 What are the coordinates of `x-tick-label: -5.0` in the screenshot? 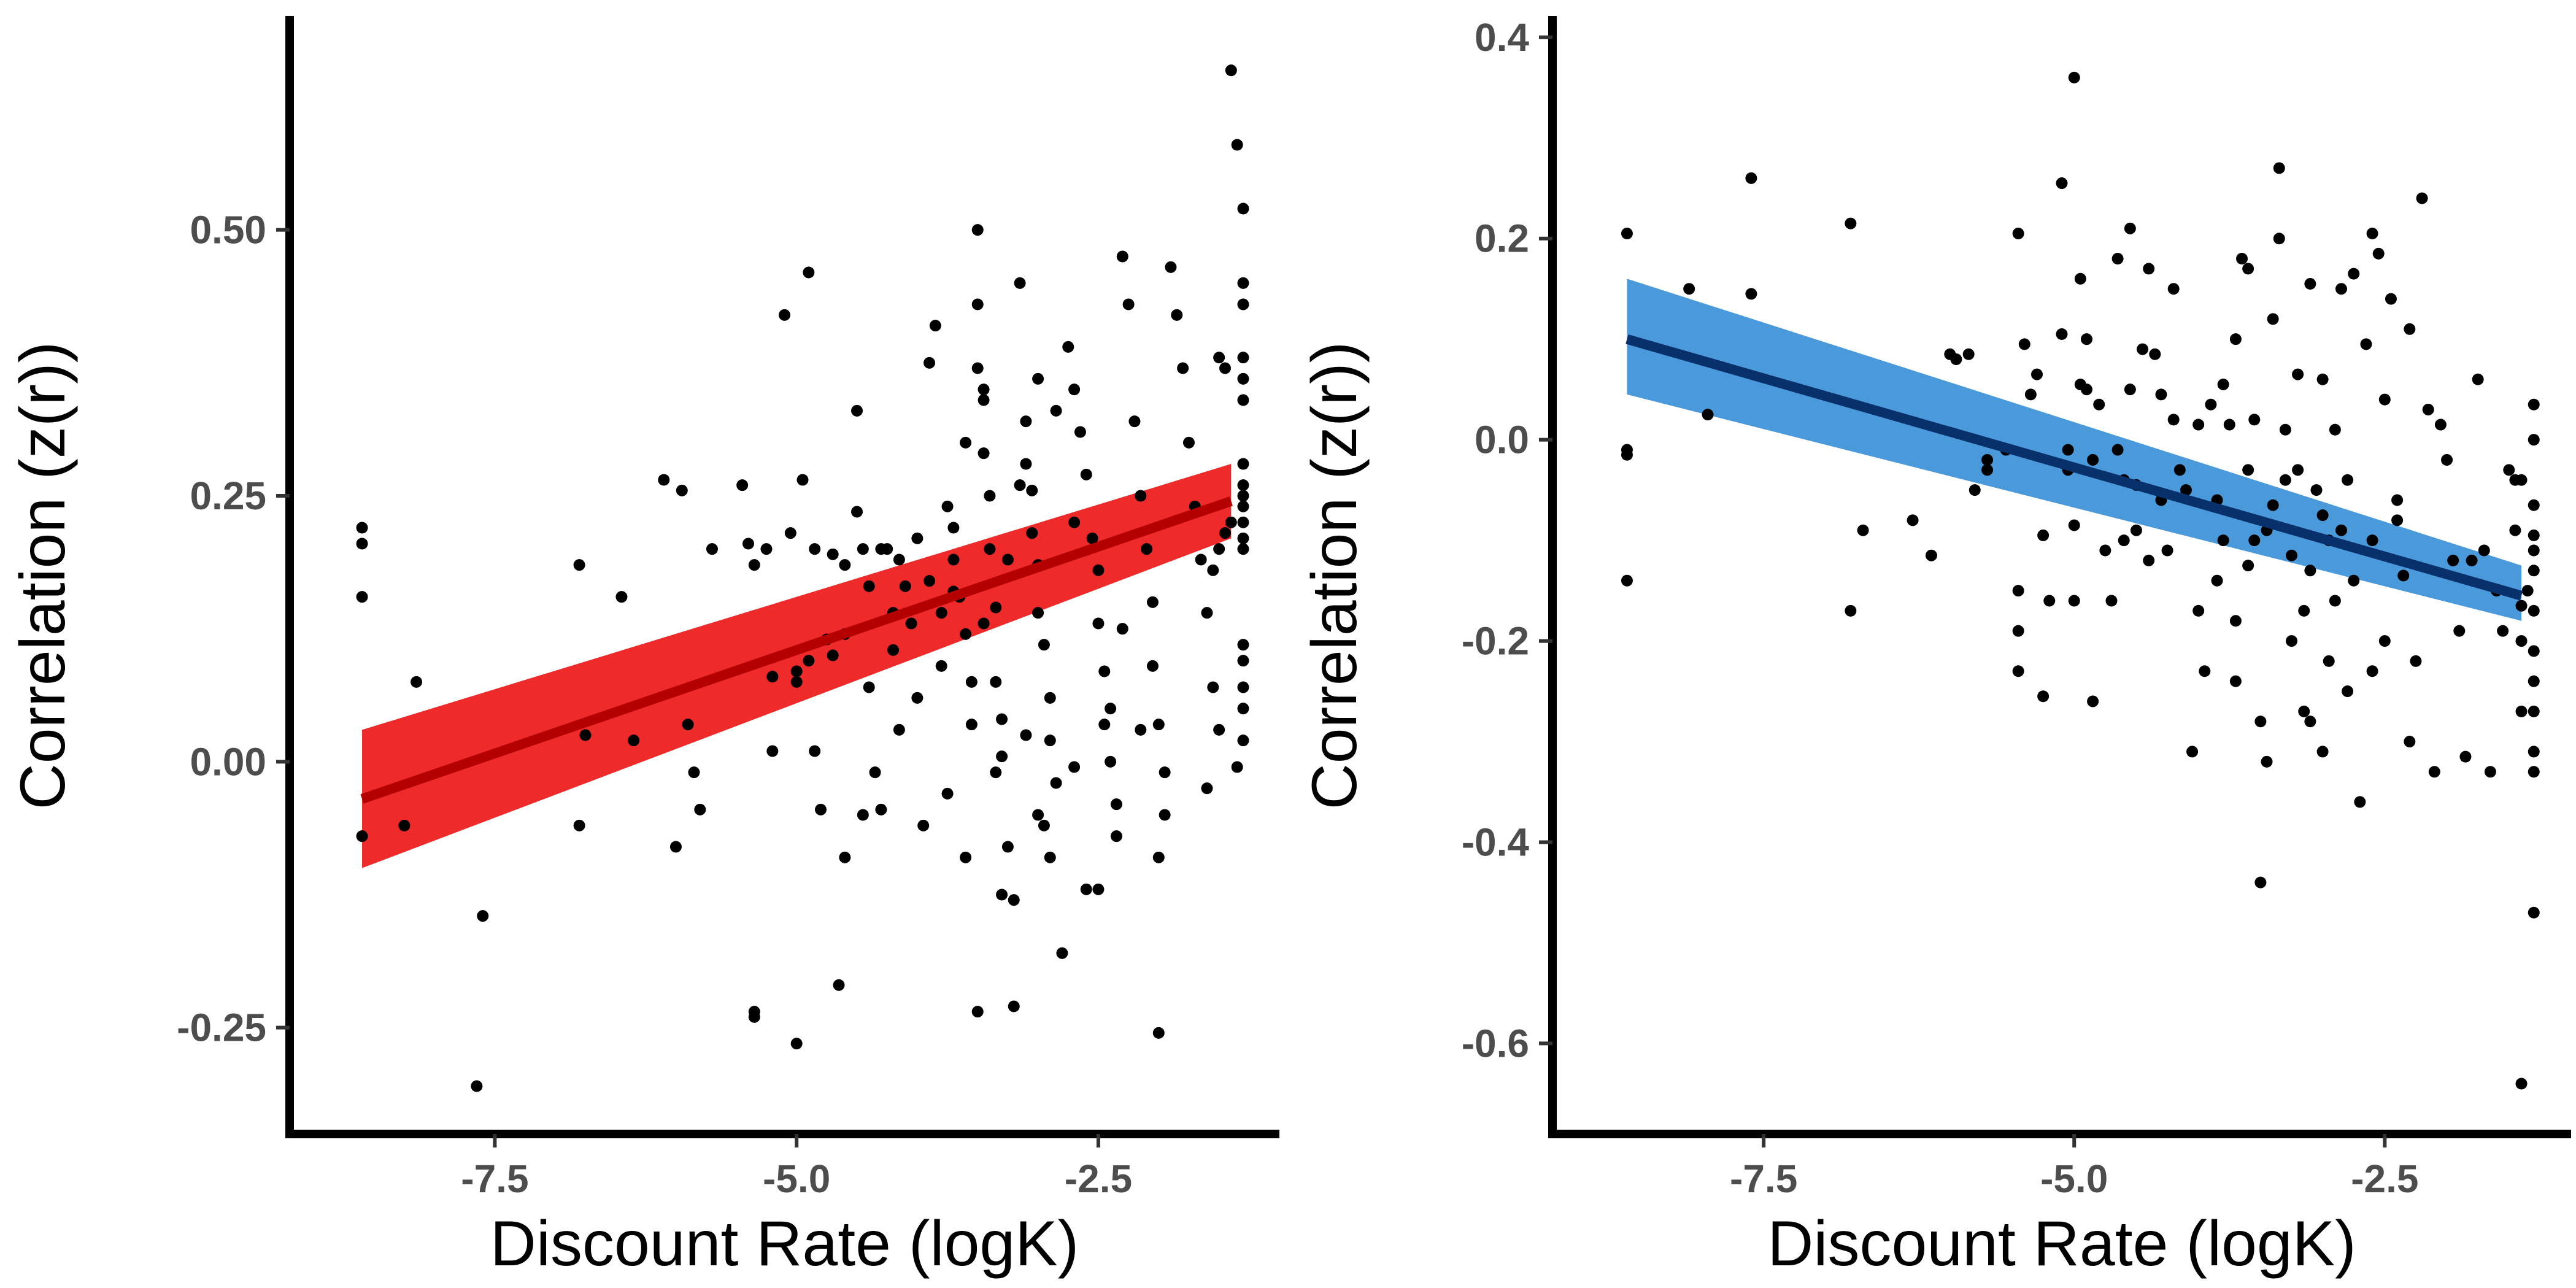 It's located at (796, 1179).